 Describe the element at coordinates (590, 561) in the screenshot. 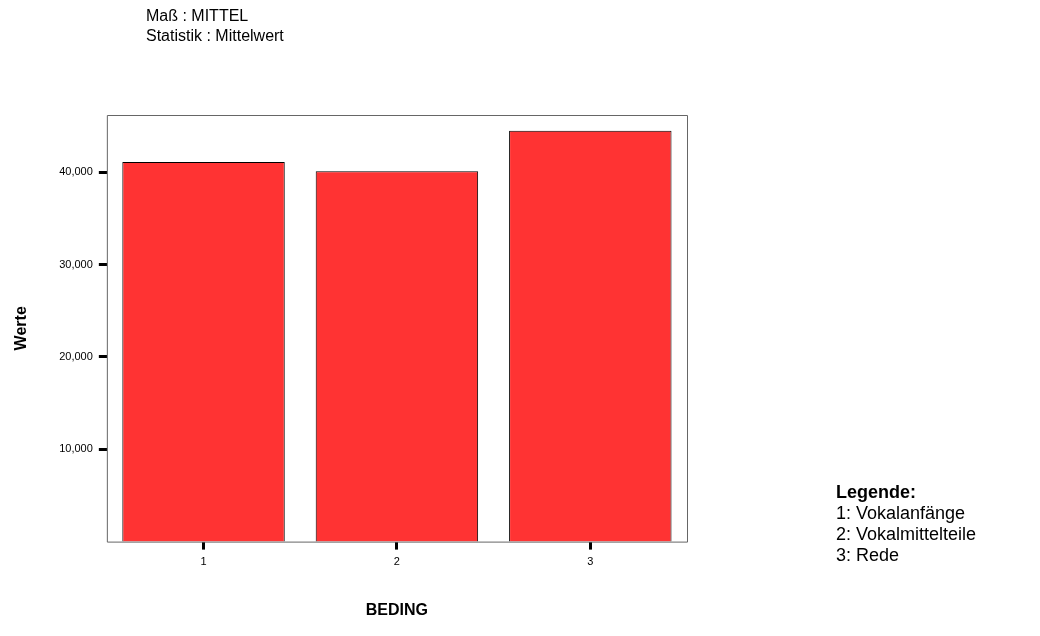

I see `x-tick-label: 3` at that location.